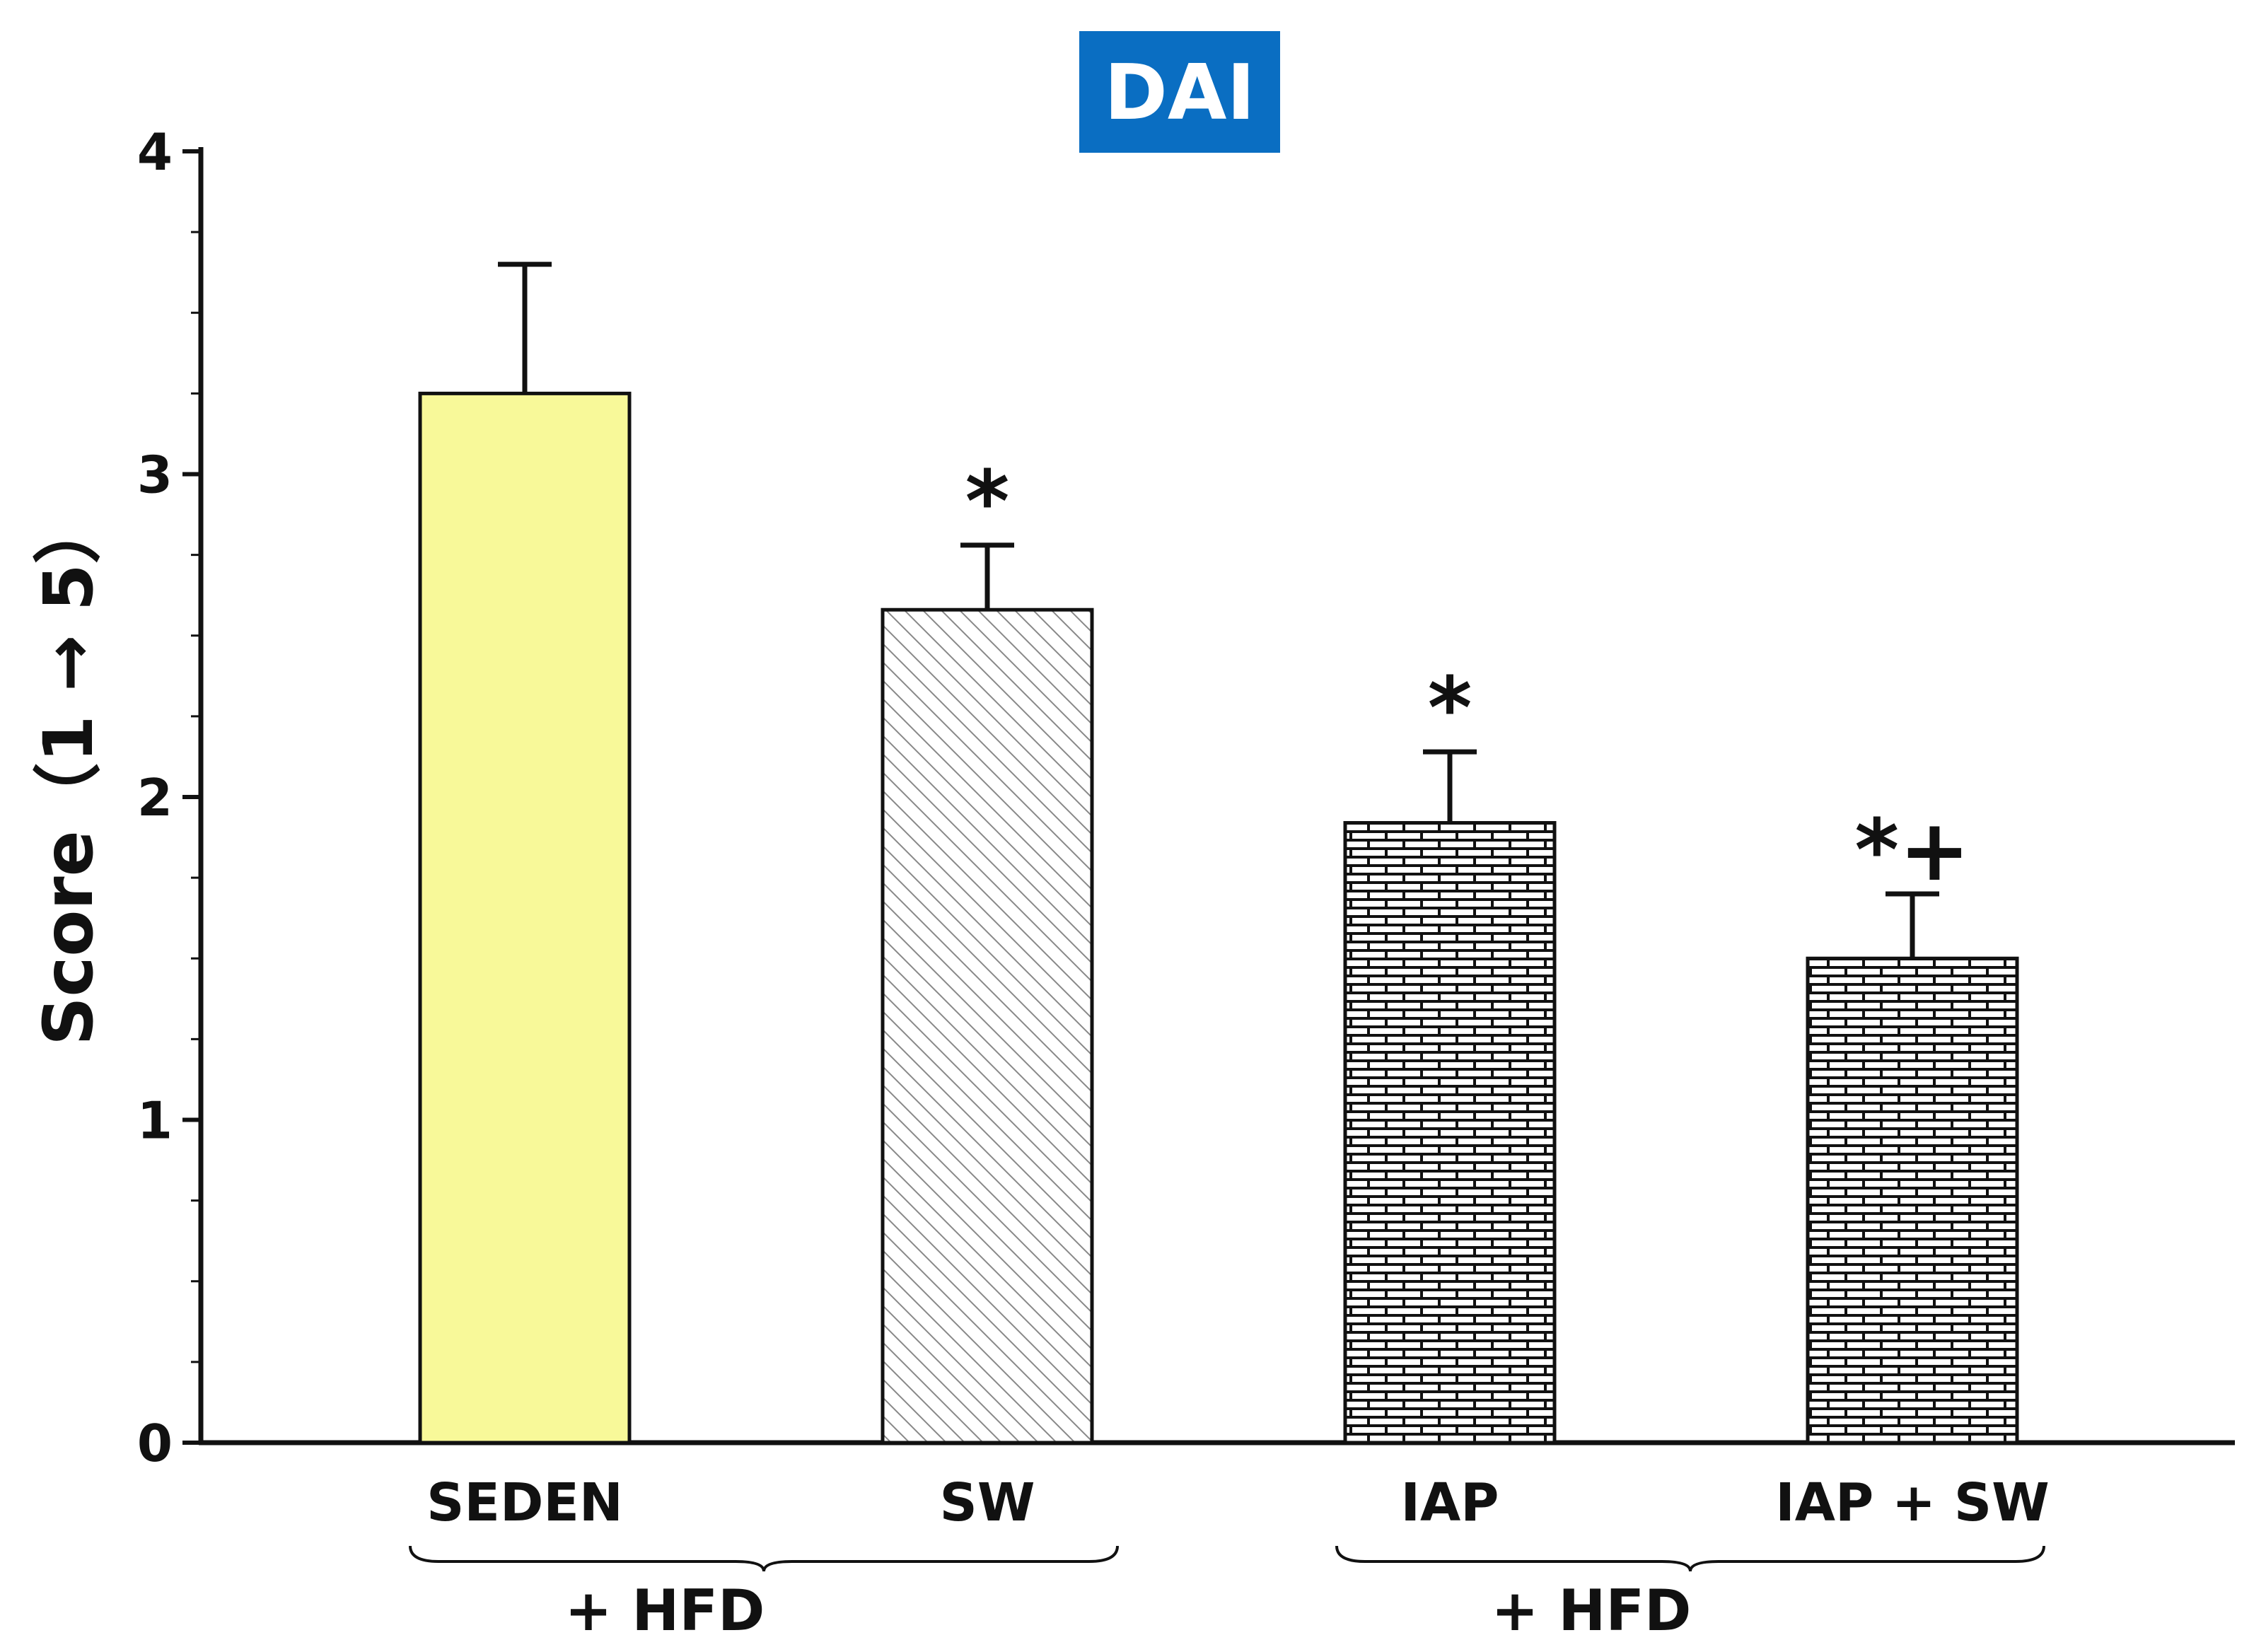 This screenshot has height=1652, width=2266. Describe the element at coordinates (987, 1502) in the screenshot. I see `x-tick-label: SW` at that location.